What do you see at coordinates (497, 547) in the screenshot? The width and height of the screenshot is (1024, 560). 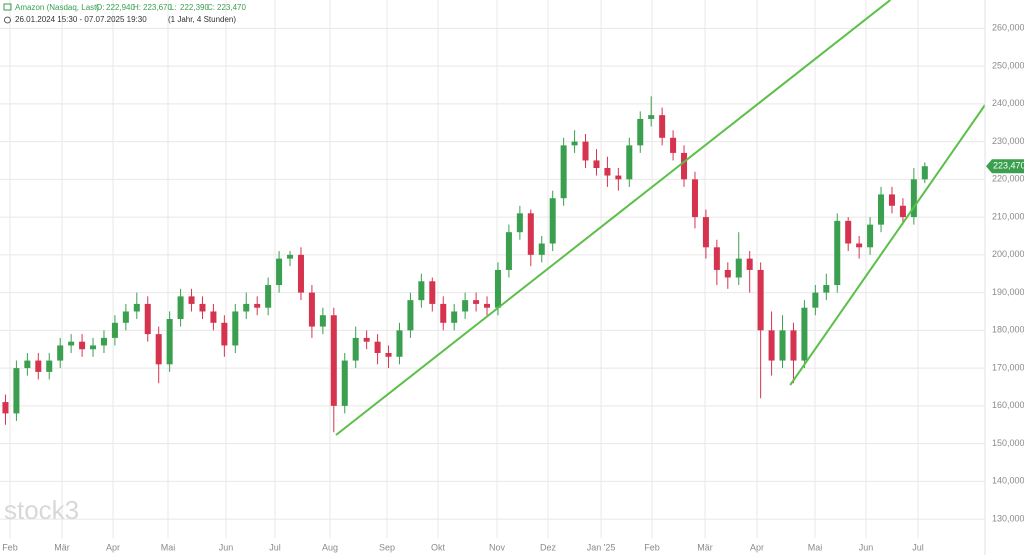 I see `x-tick-label: Nov` at bounding box center [497, 547].